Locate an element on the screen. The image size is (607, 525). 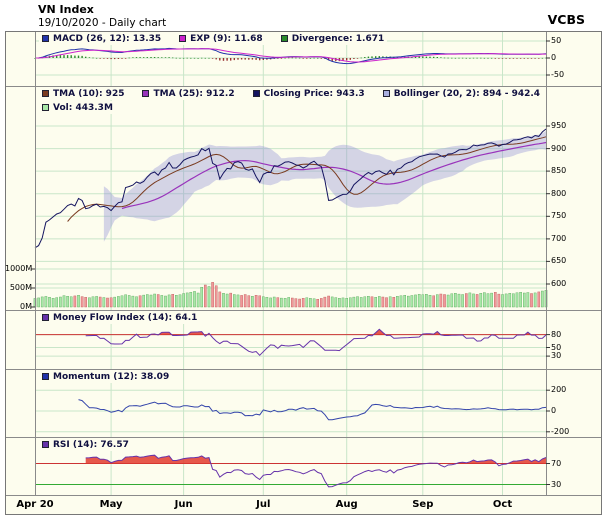
price-axis-tick-label: 650 is located at coordinates (559, 261).